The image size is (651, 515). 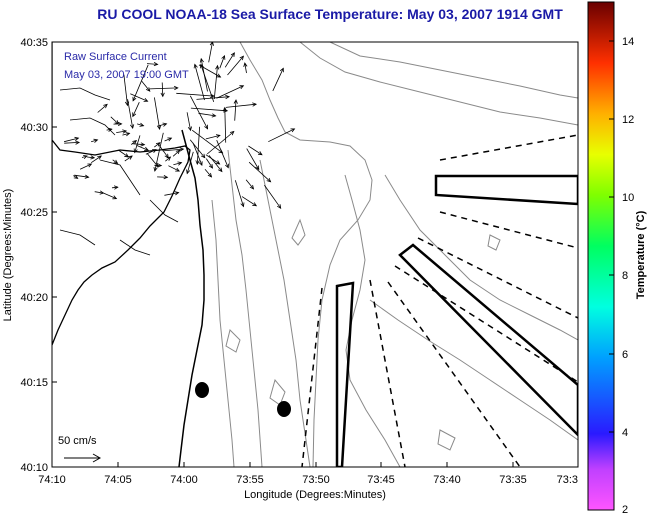 What do you see at coordinates (34, 298) in the screenshot?
I see `y-tick-label: 40:20` at bounding box center [34, 298].